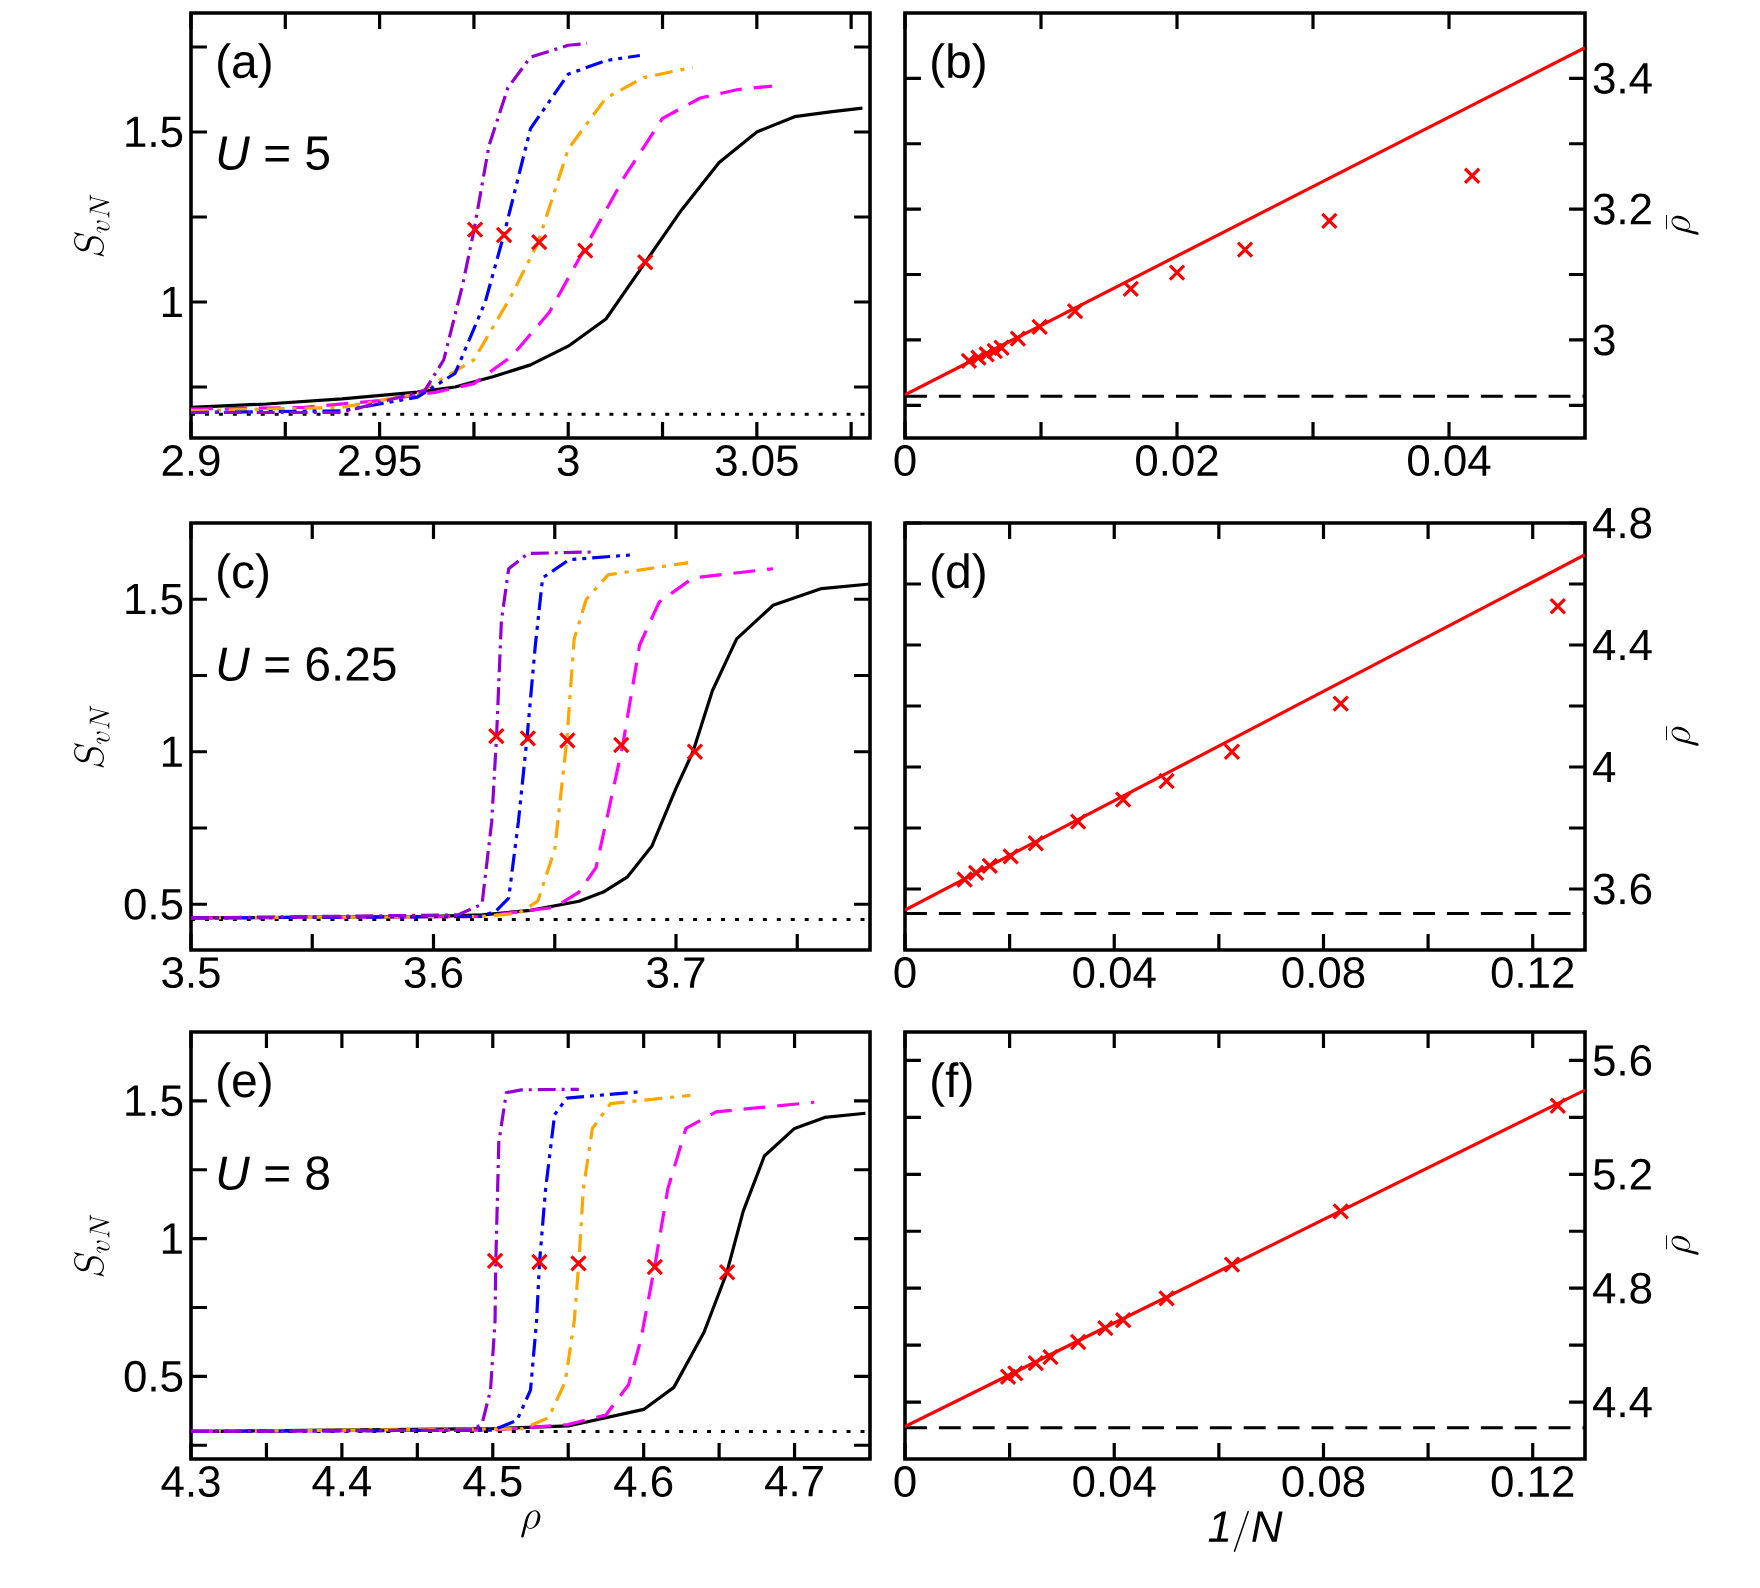 The width and height of the screenshot is (1760, 1588). I want to click on x-tick-label: 0.02, so click(1177, 461).